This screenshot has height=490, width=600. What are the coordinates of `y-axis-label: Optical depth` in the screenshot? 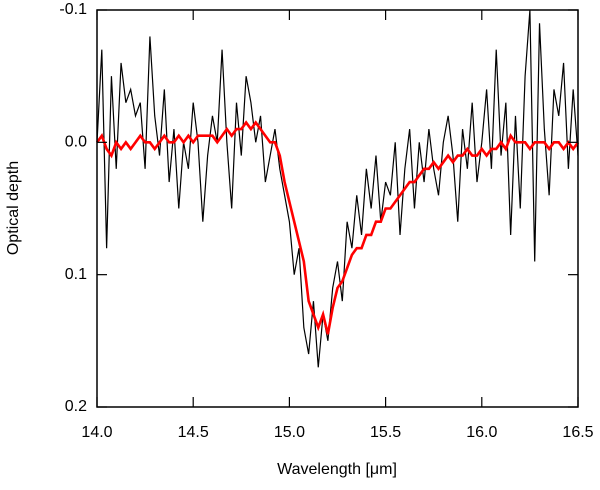 It's located at (13, 208).